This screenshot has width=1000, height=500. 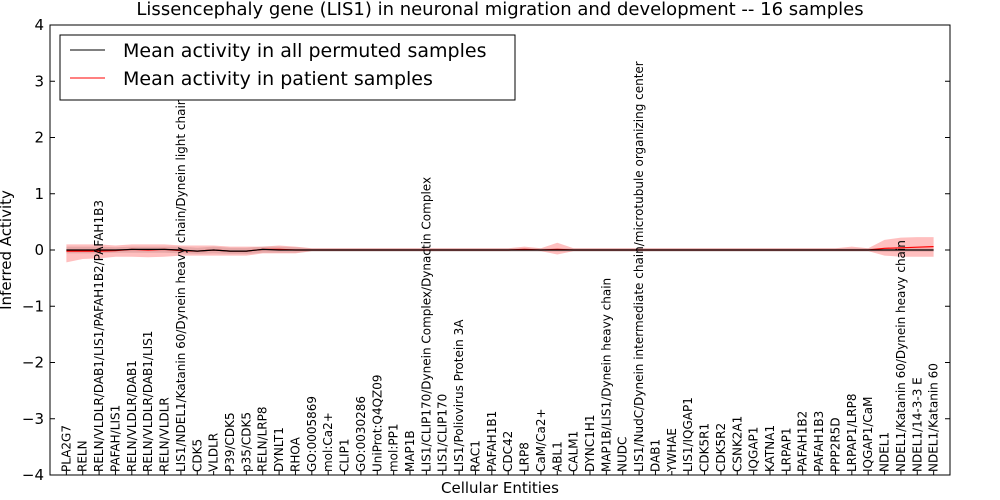 I want to click on category-label: RAC1, so click(x=475, y=456).